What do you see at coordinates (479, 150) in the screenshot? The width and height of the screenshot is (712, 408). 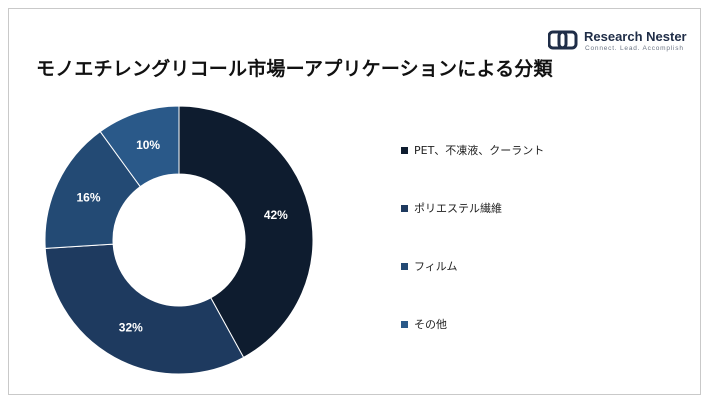 I see `legend-label: PET、不凍液、クーラント` at bounding box center [479, 150].